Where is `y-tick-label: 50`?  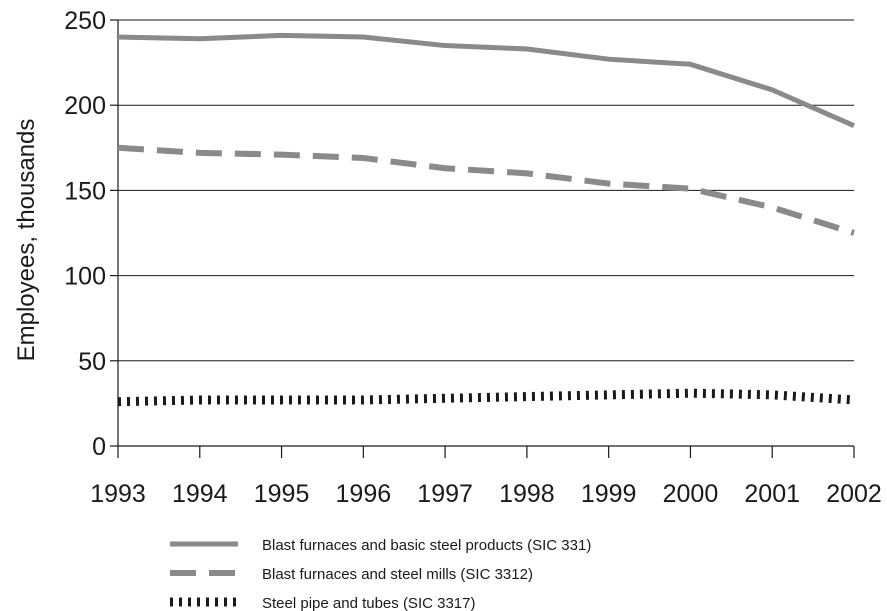
y-tick-label: 50 is located at coordinates (92, 362).